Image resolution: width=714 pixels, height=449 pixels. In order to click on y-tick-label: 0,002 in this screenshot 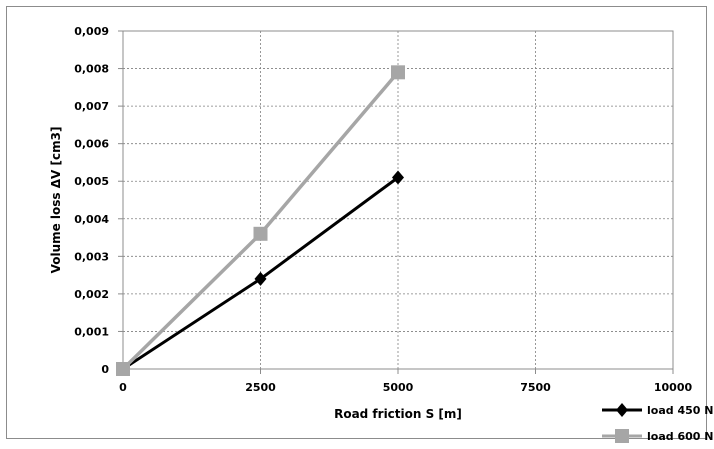, I will do `click(91, 294)`.